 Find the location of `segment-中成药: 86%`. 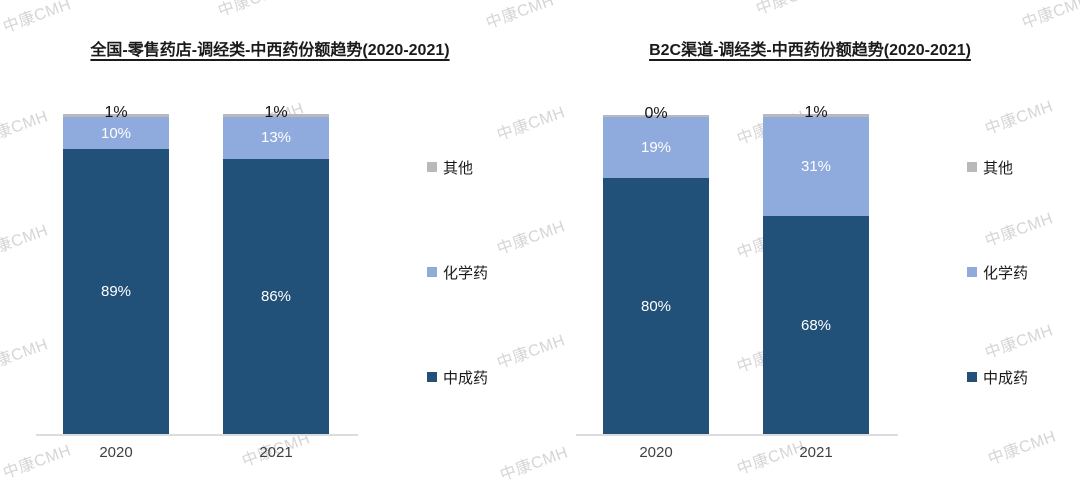

segment-中成药: 86% is located at coordinates (276, 296).